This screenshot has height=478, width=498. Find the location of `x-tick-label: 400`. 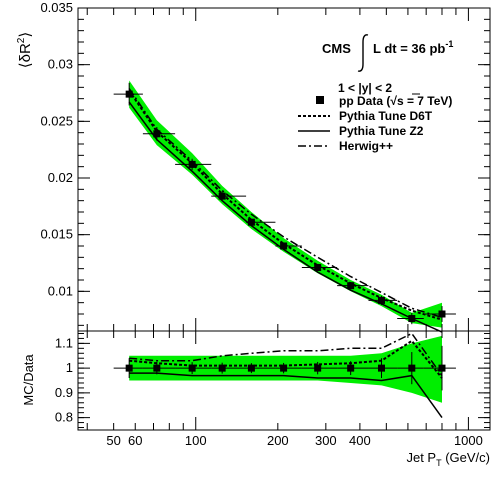

x-tick-label: 400 is located at coordinates (360, 440).